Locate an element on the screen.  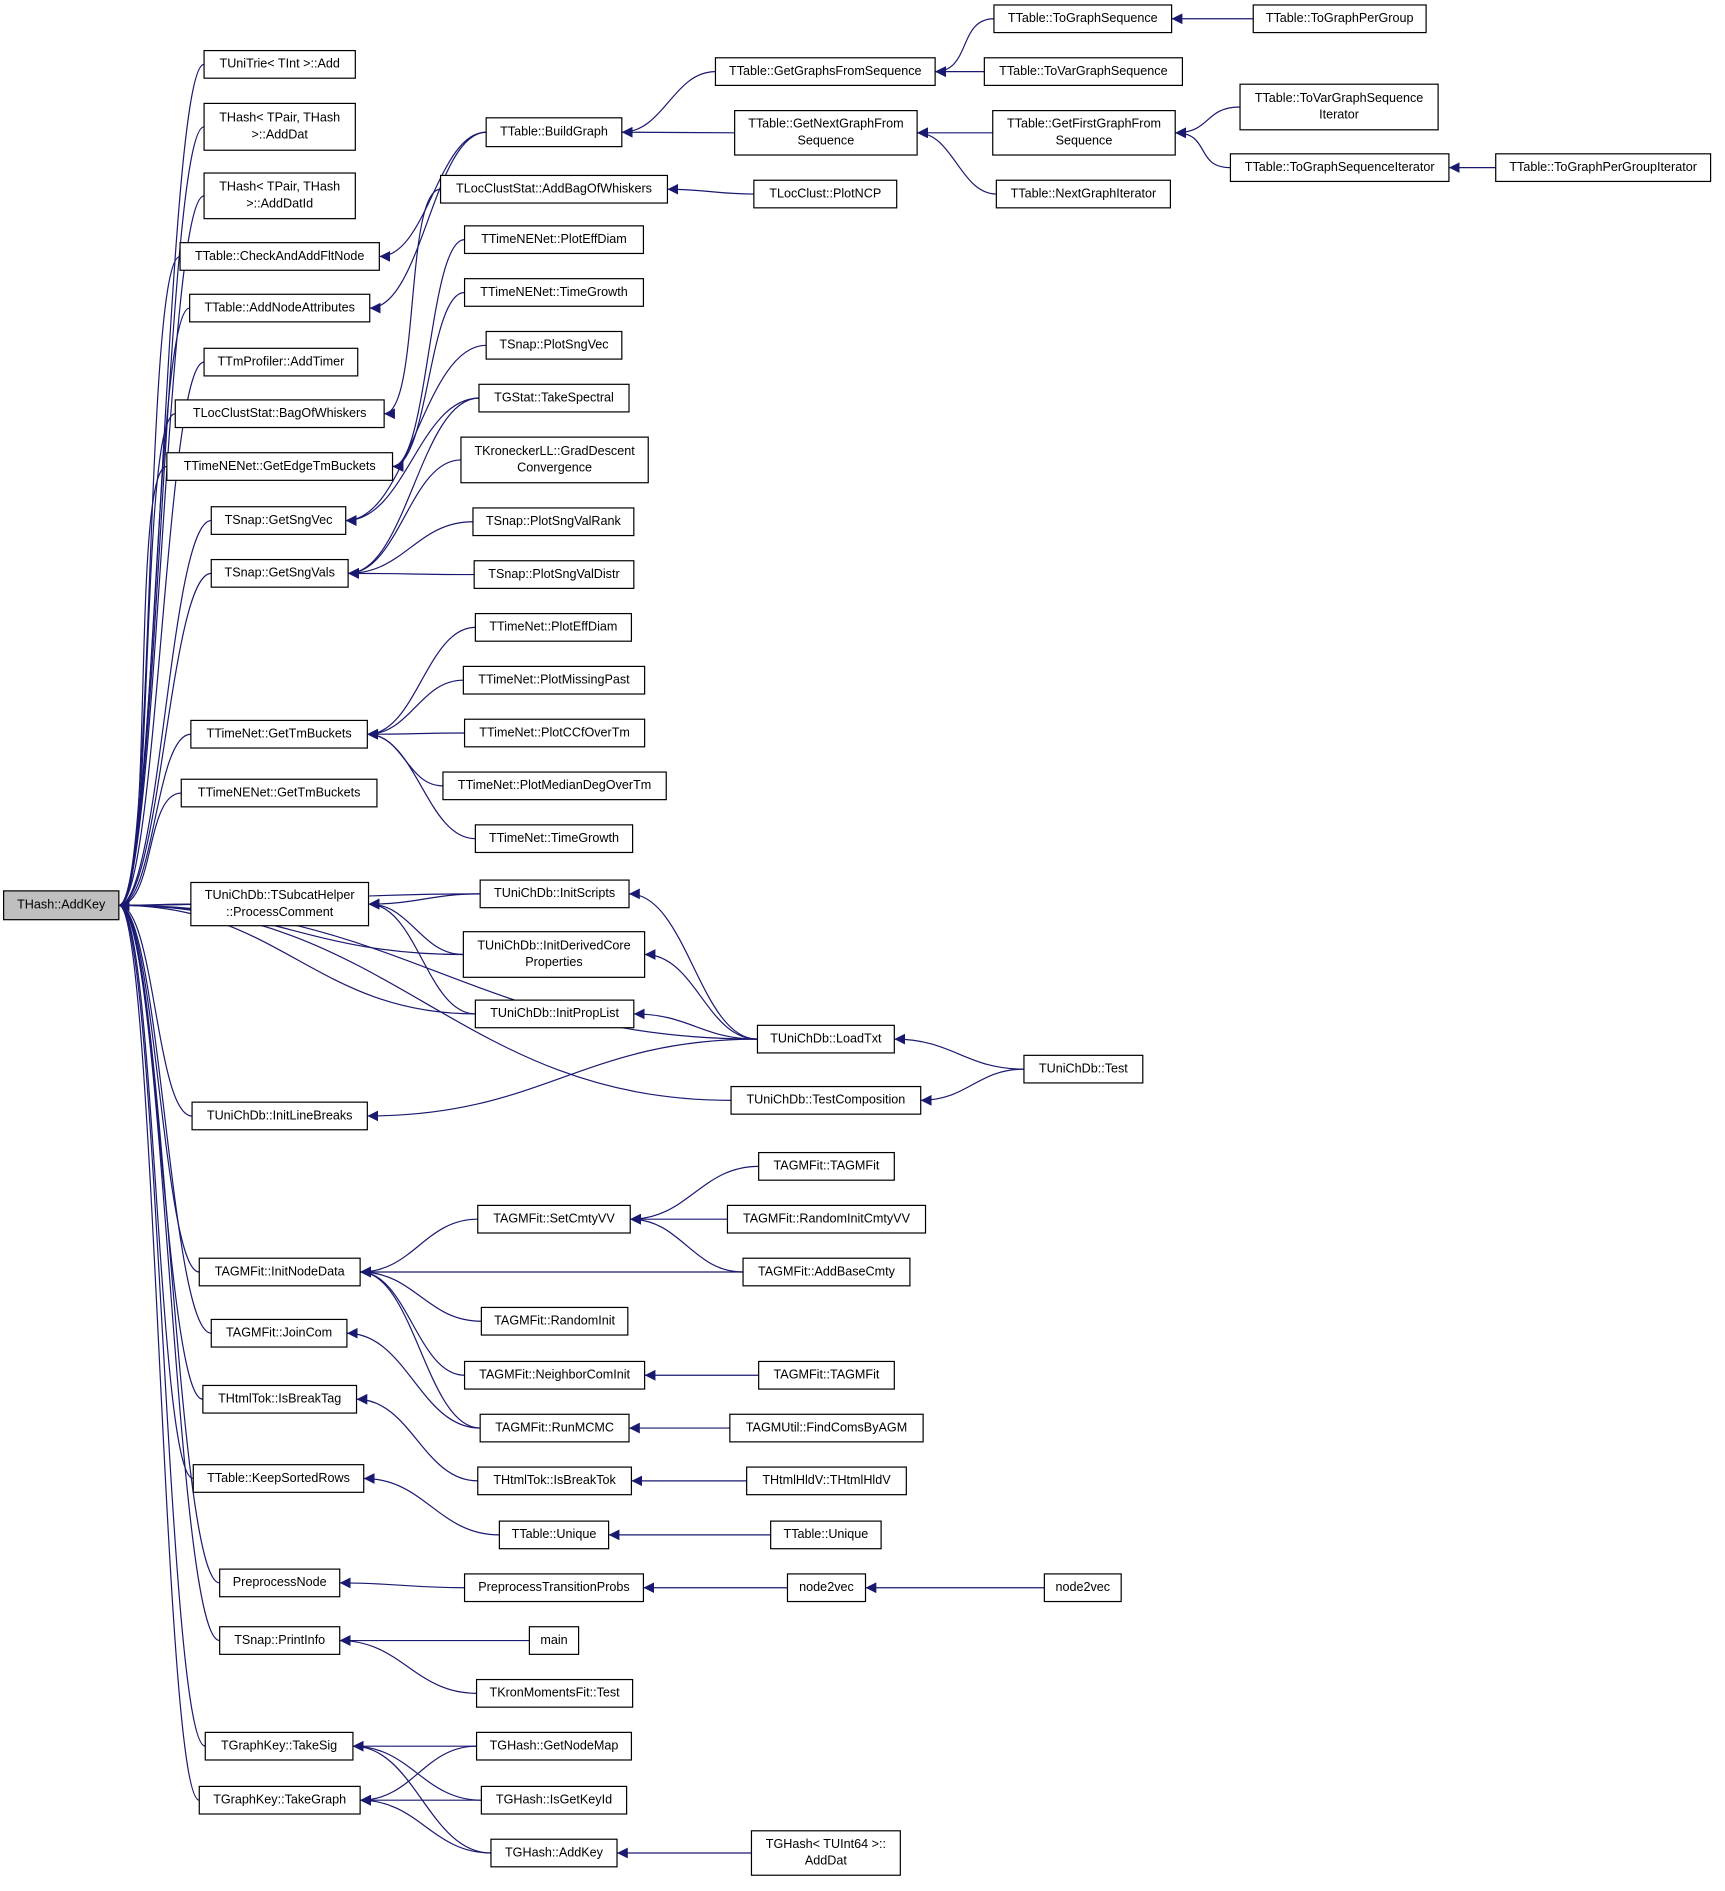
node-label: TTimeNet::PlotCCfOverTm is located at coordinates (554, 732).